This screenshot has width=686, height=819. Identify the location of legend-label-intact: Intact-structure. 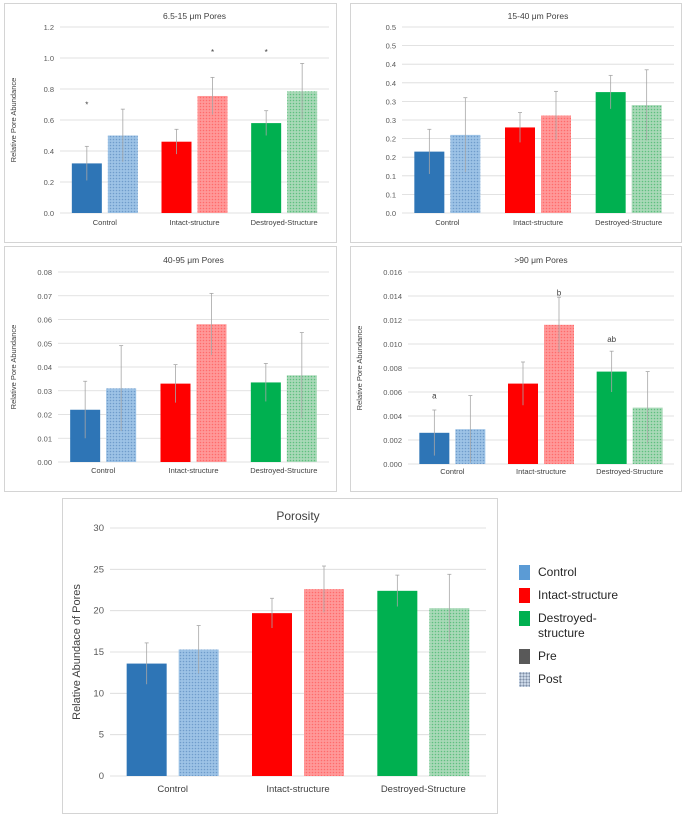
(578, 595).